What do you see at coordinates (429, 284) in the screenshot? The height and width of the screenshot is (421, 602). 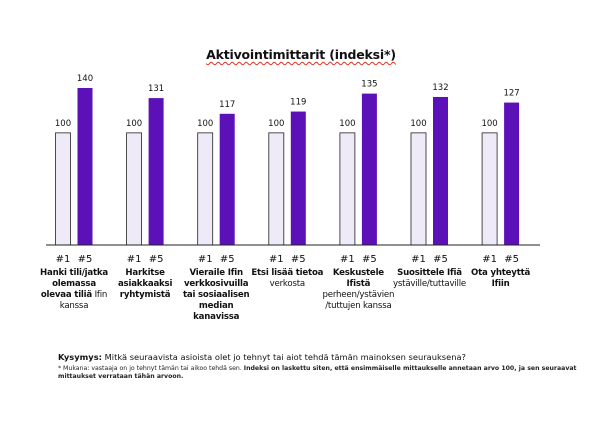 I see `category-label-normal: ystäville/tuttaville` at bounding box center [429, 284].